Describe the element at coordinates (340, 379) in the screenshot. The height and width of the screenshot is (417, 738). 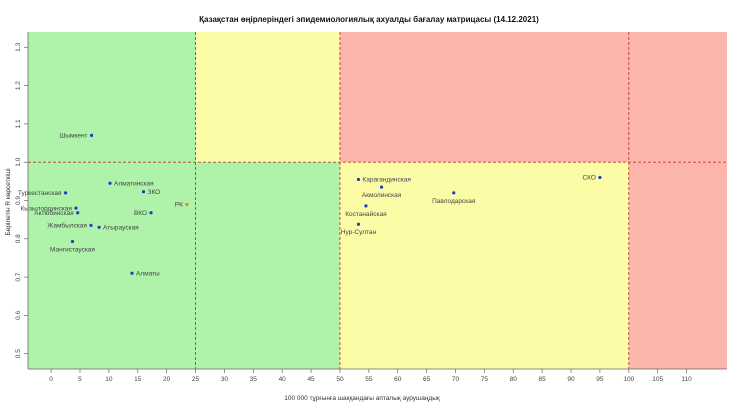
I see `x-tick-label: 50` at that location.